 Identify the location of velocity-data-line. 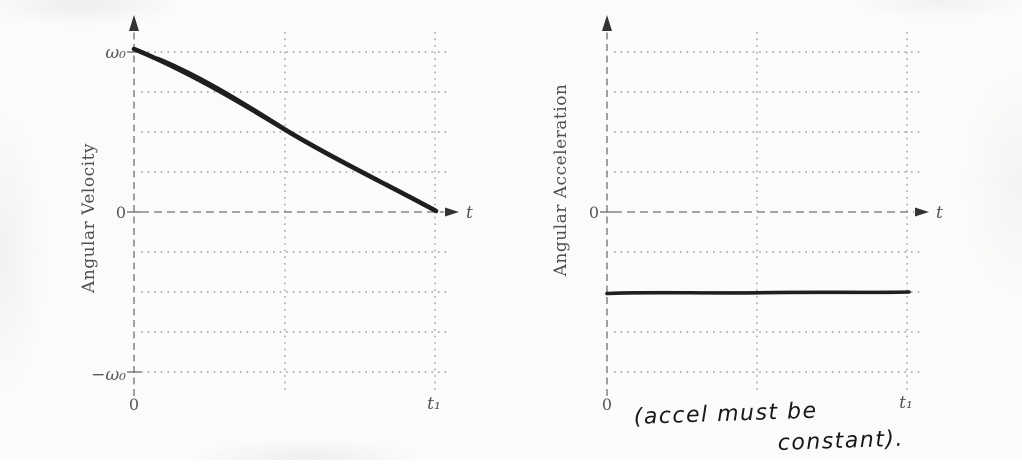
(285, 130).